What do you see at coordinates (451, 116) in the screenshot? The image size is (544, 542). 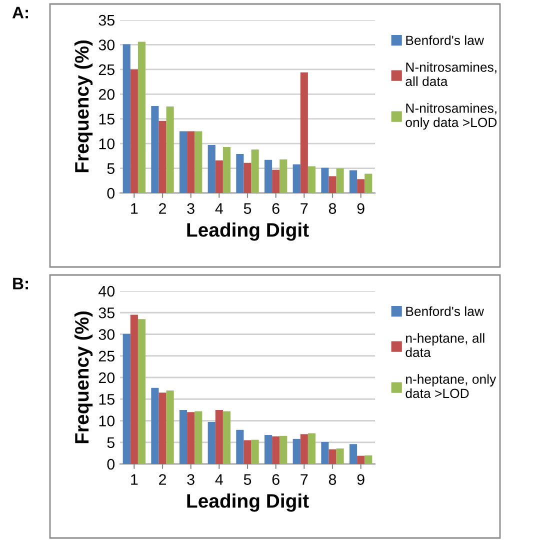 I see `legend-label: N-nitrosamines, only data >LOD` at bounding box center [451, 116].